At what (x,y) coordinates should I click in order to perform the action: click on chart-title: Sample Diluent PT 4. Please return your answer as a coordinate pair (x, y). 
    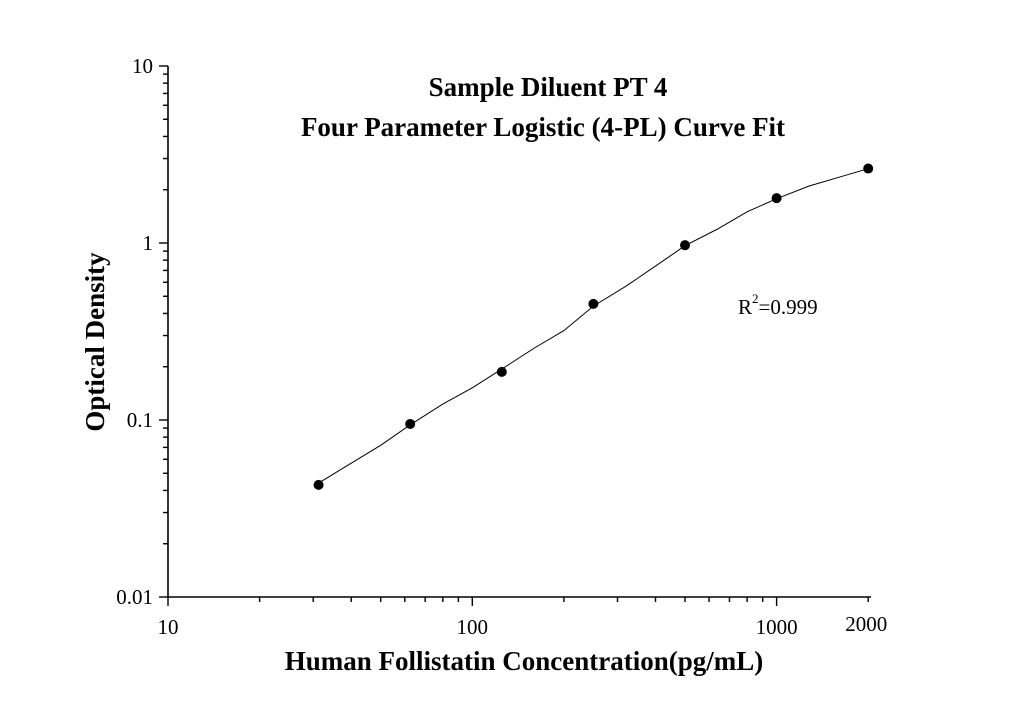
    Looking at the image, I should click on (548, 87).